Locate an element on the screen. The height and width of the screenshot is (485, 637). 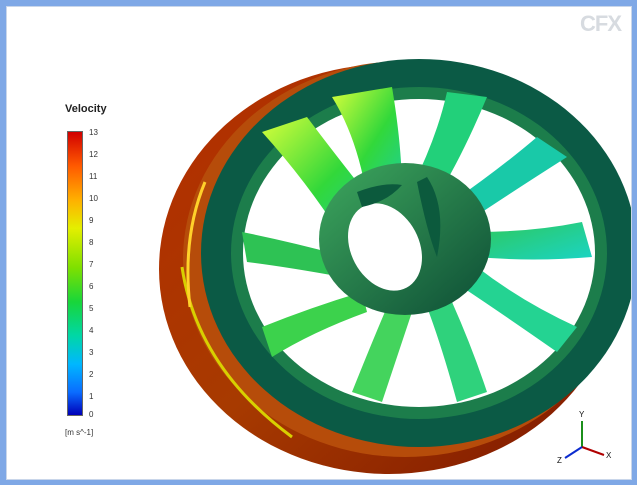
legend-tick: 2 is located at coordinates (91, 374).